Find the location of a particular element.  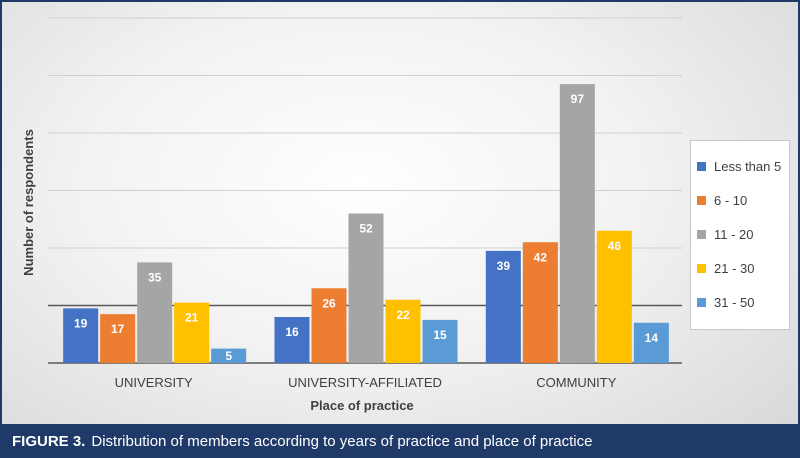

data-label: 26 is located at coordinates (329, 303).